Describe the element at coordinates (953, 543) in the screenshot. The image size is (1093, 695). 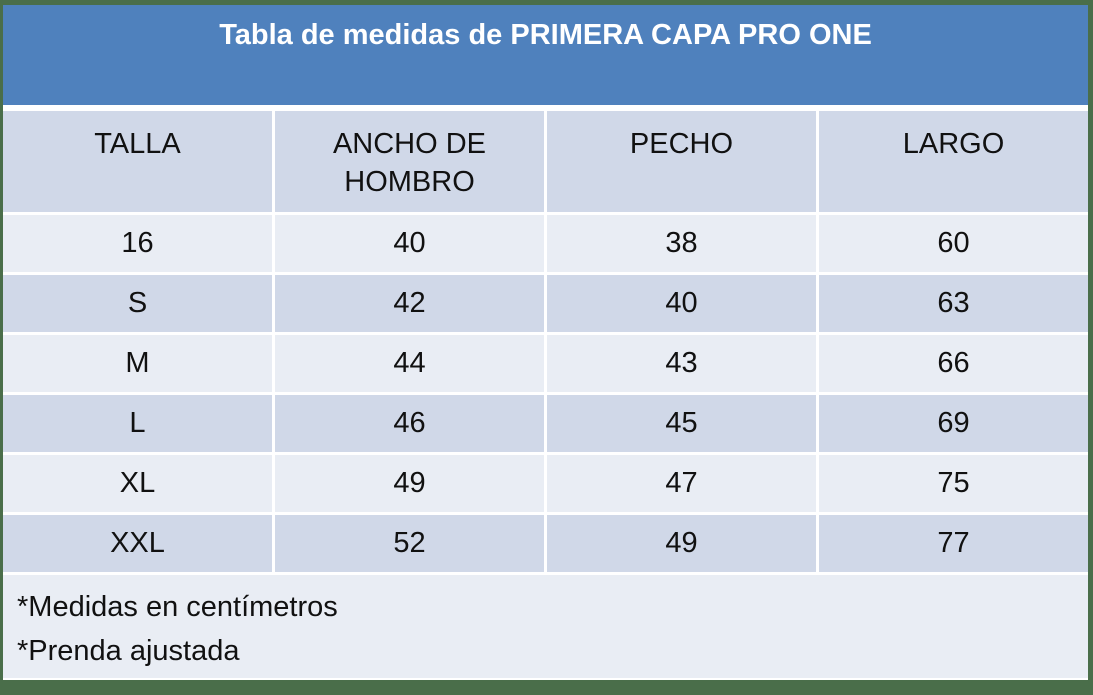
I see `cell-largo: 77` at that location.